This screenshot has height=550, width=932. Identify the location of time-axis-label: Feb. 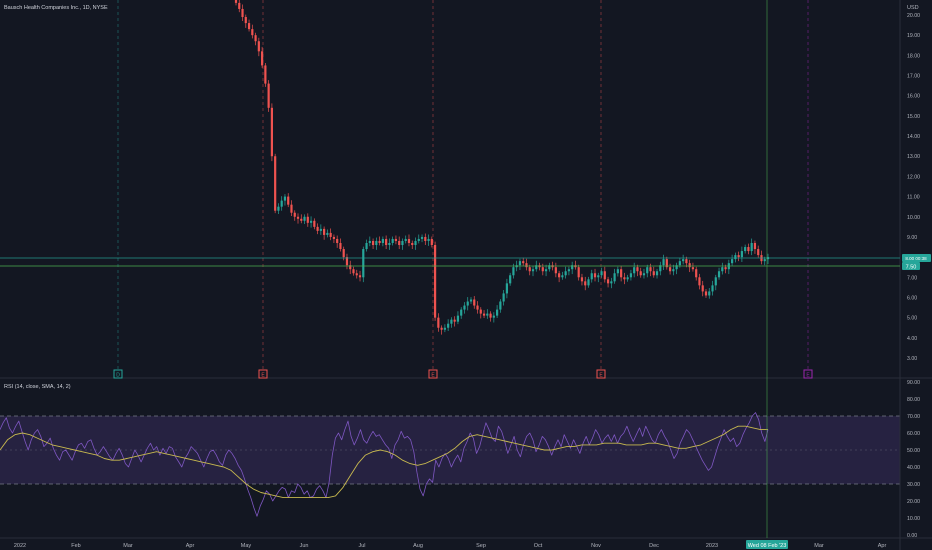
(75, 546).